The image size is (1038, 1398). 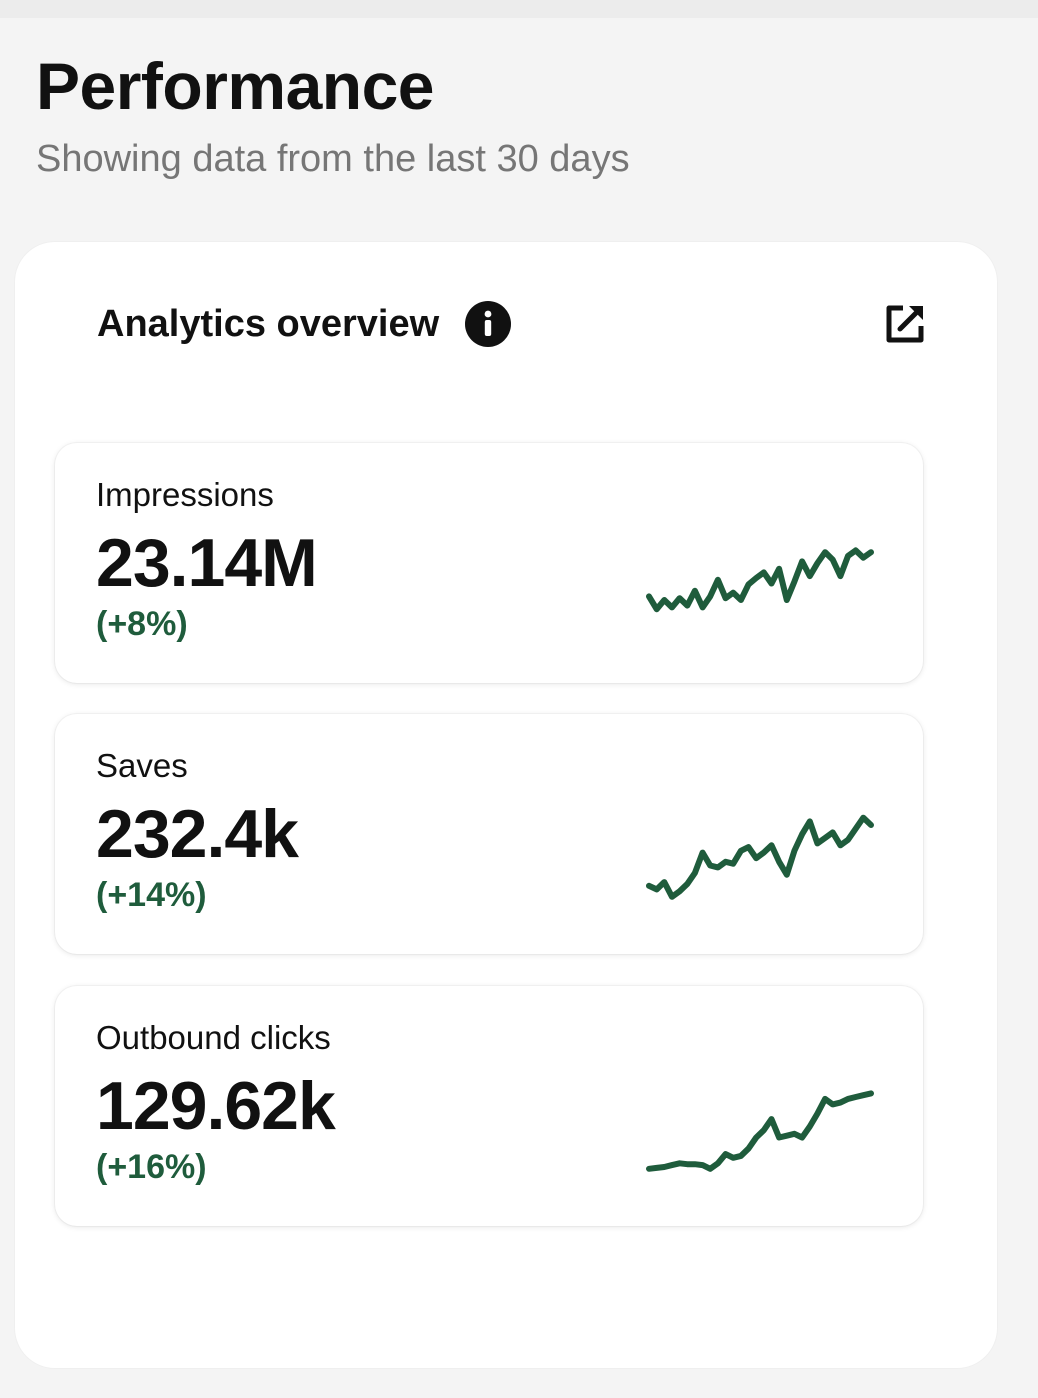 I want to click on metric-change: (+14%), so click(x=151, y=895).